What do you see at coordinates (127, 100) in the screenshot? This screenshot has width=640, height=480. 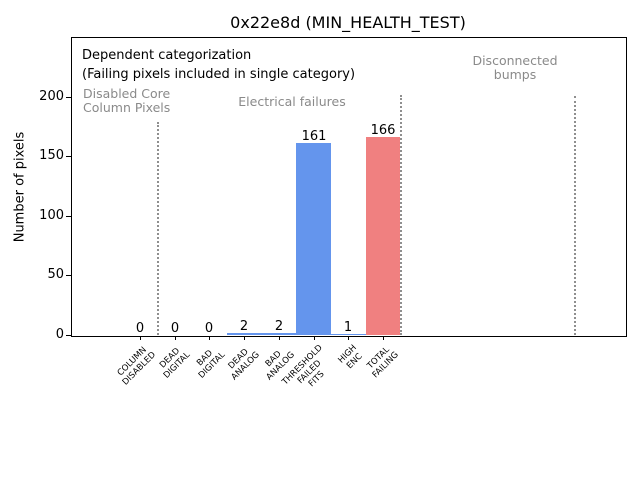 I see `section-label-disabled-core-column-pixels: Disabled Core Column Pixels` at bounding box center [127, 100].